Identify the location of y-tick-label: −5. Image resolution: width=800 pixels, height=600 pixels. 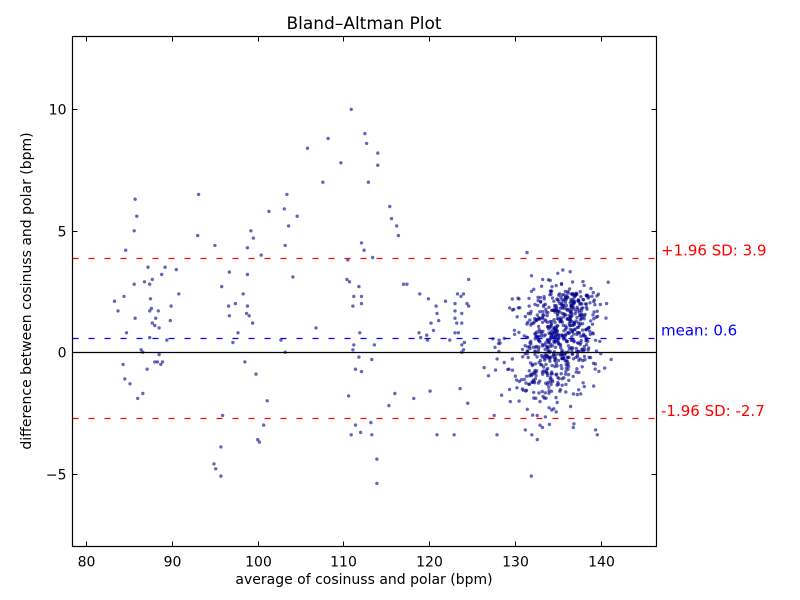
(56, 476).